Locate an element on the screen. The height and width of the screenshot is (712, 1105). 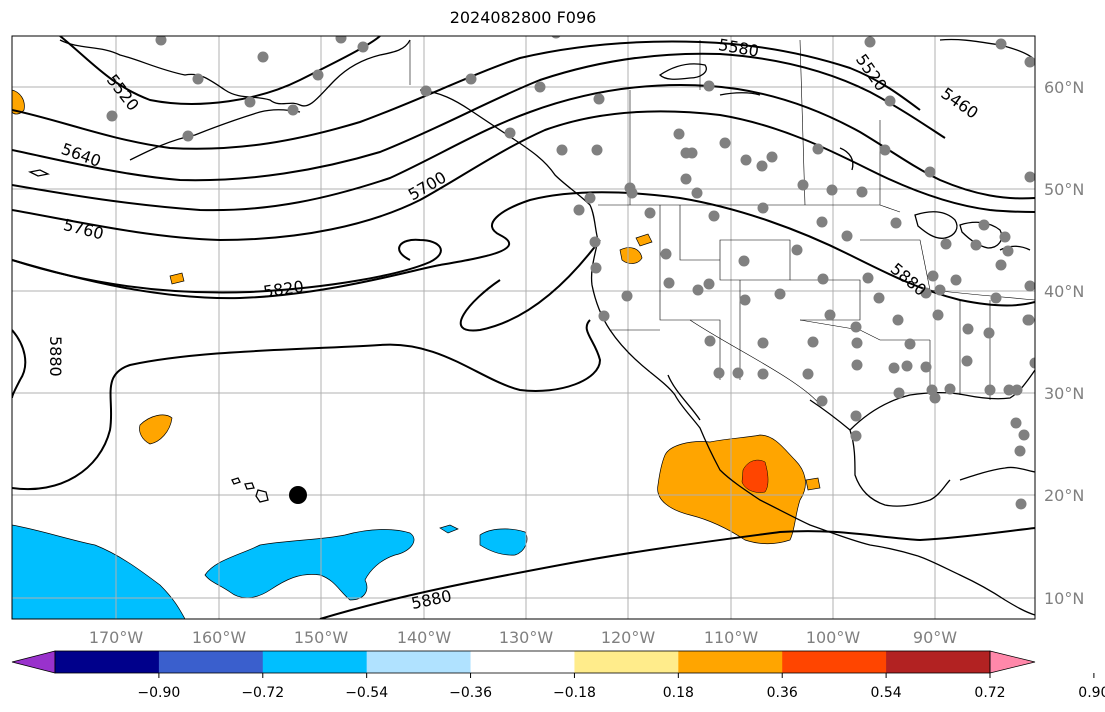
latitude-labels: 60°N 50°N 40°N 30°N 20°N 10°N is located at coordinates (1064, 343).